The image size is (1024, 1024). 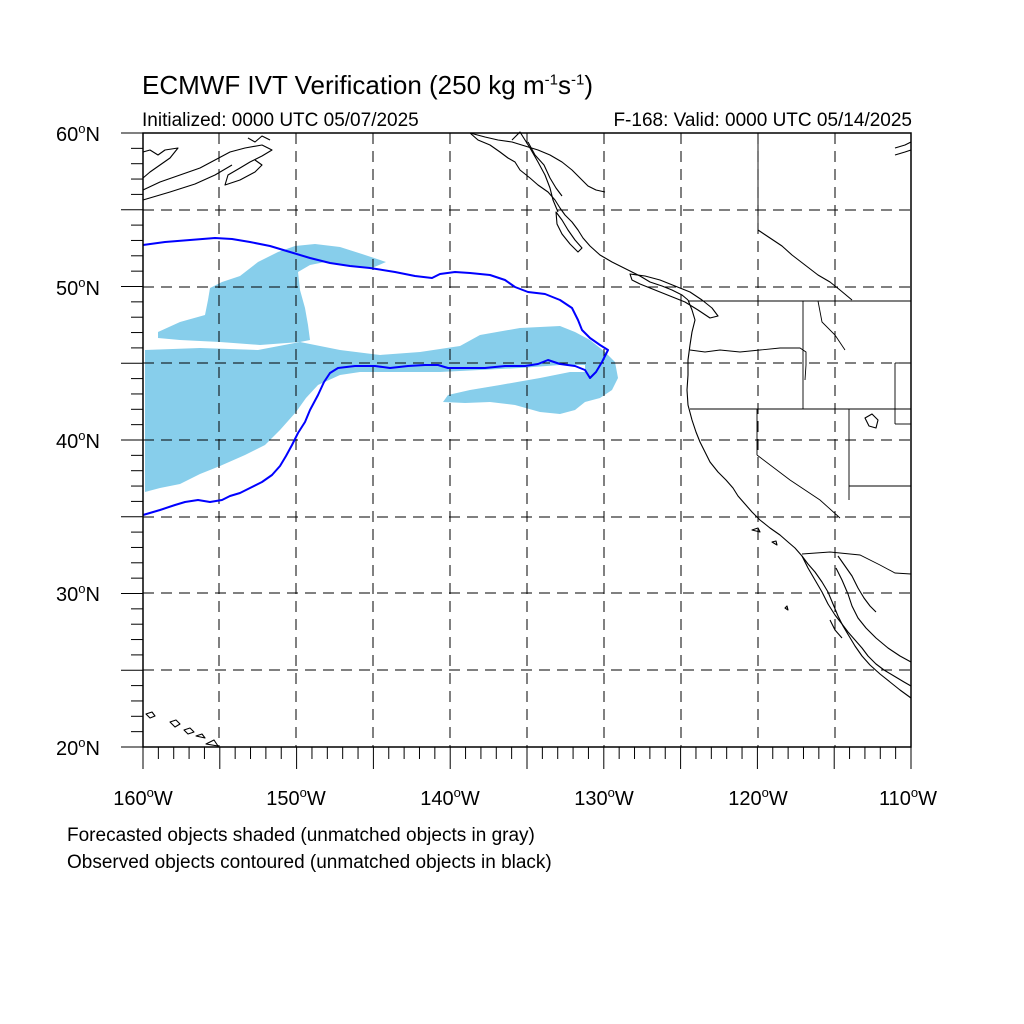 What do you see at coordinates (280, 120) in the screenshot?
I see `init-time-label: Initialized: 0000 UTC 05/07/2025` at bounding box center [280, 120].